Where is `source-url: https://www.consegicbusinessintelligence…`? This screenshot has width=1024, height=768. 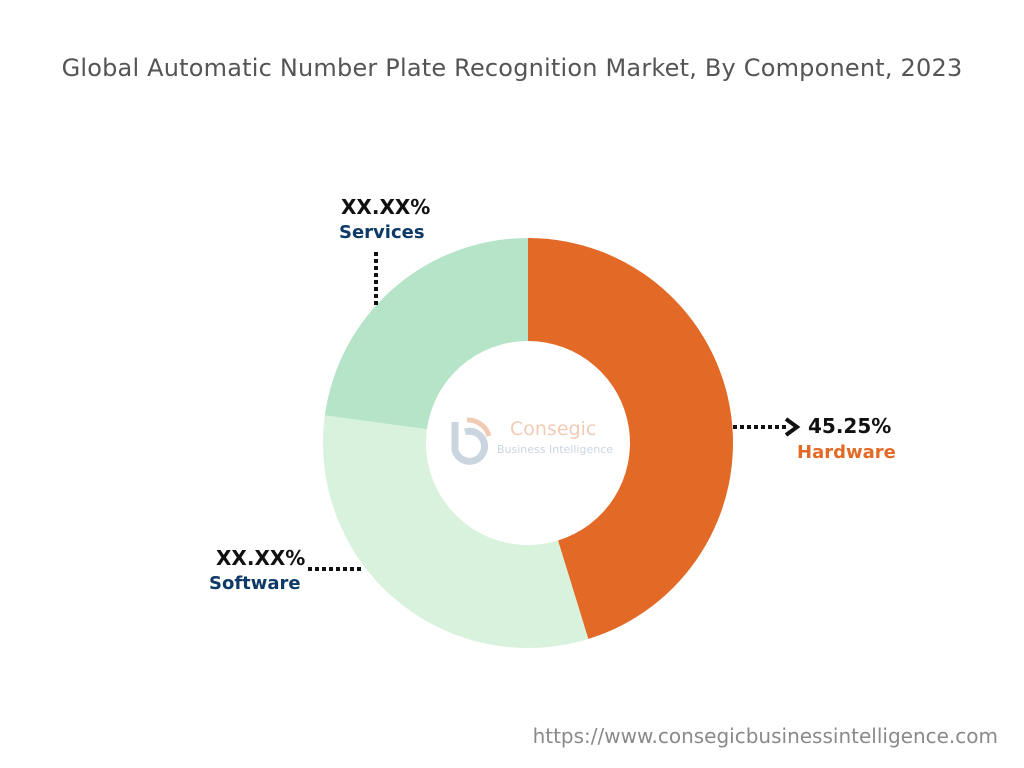
source-url: https://www.consegicbusinessintelligence… is located at coordinates (765, 736).